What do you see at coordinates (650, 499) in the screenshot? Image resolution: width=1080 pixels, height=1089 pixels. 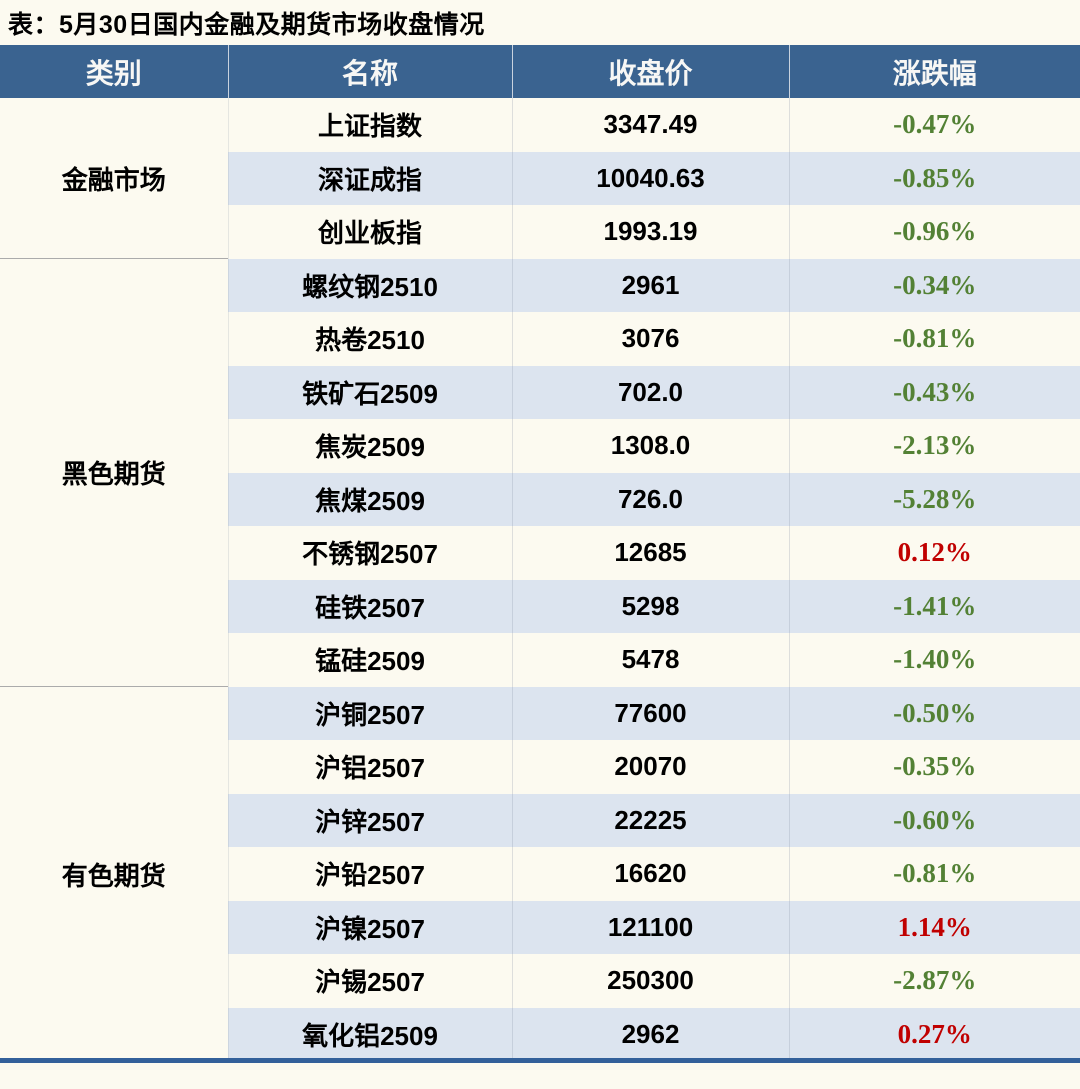 I see `close-price-cell: 726.0` at bounding box center [650, 499].